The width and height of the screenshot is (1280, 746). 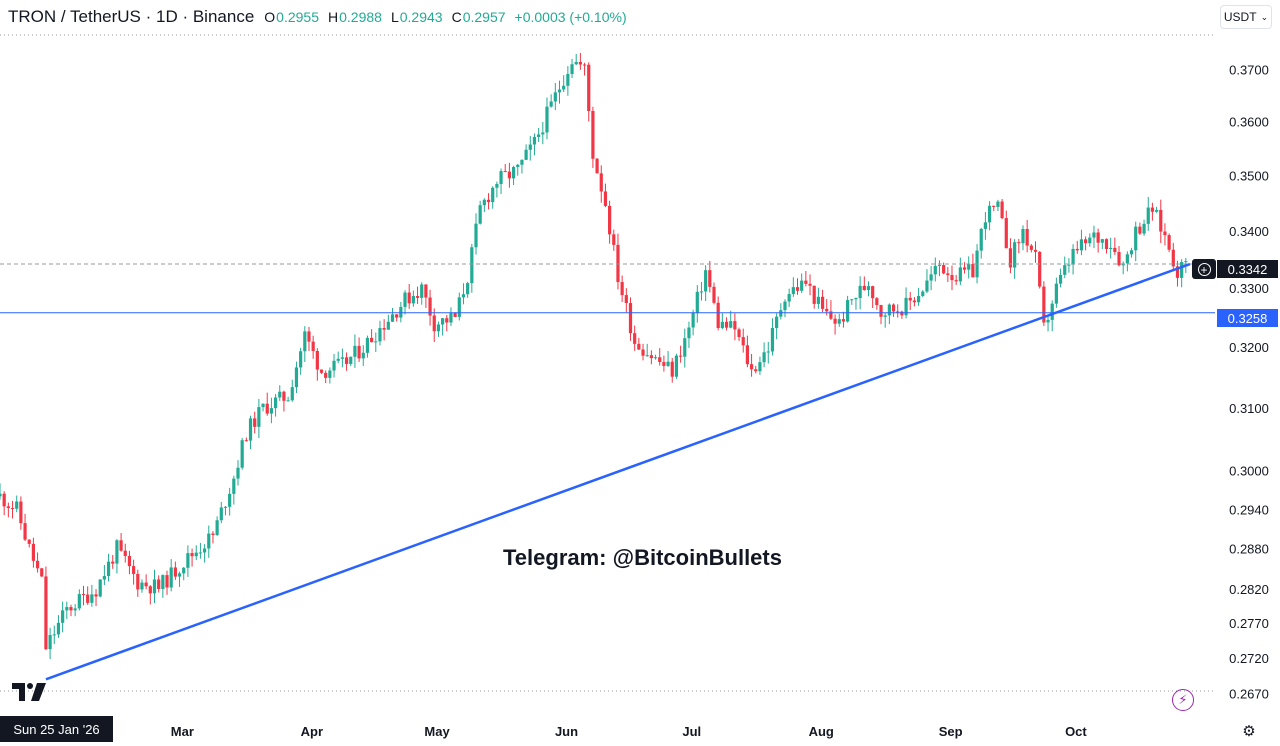 What do you see at coordinates (1246, 17) in the screenshot?
I see `currency-button: USDT ⌄` at bounding box center [1246, 17].